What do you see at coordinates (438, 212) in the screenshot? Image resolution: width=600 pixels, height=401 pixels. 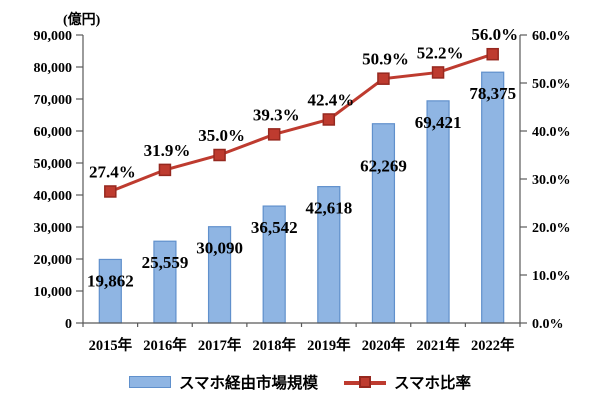 I see `bar-2021年` at bounding box center [438, 212].